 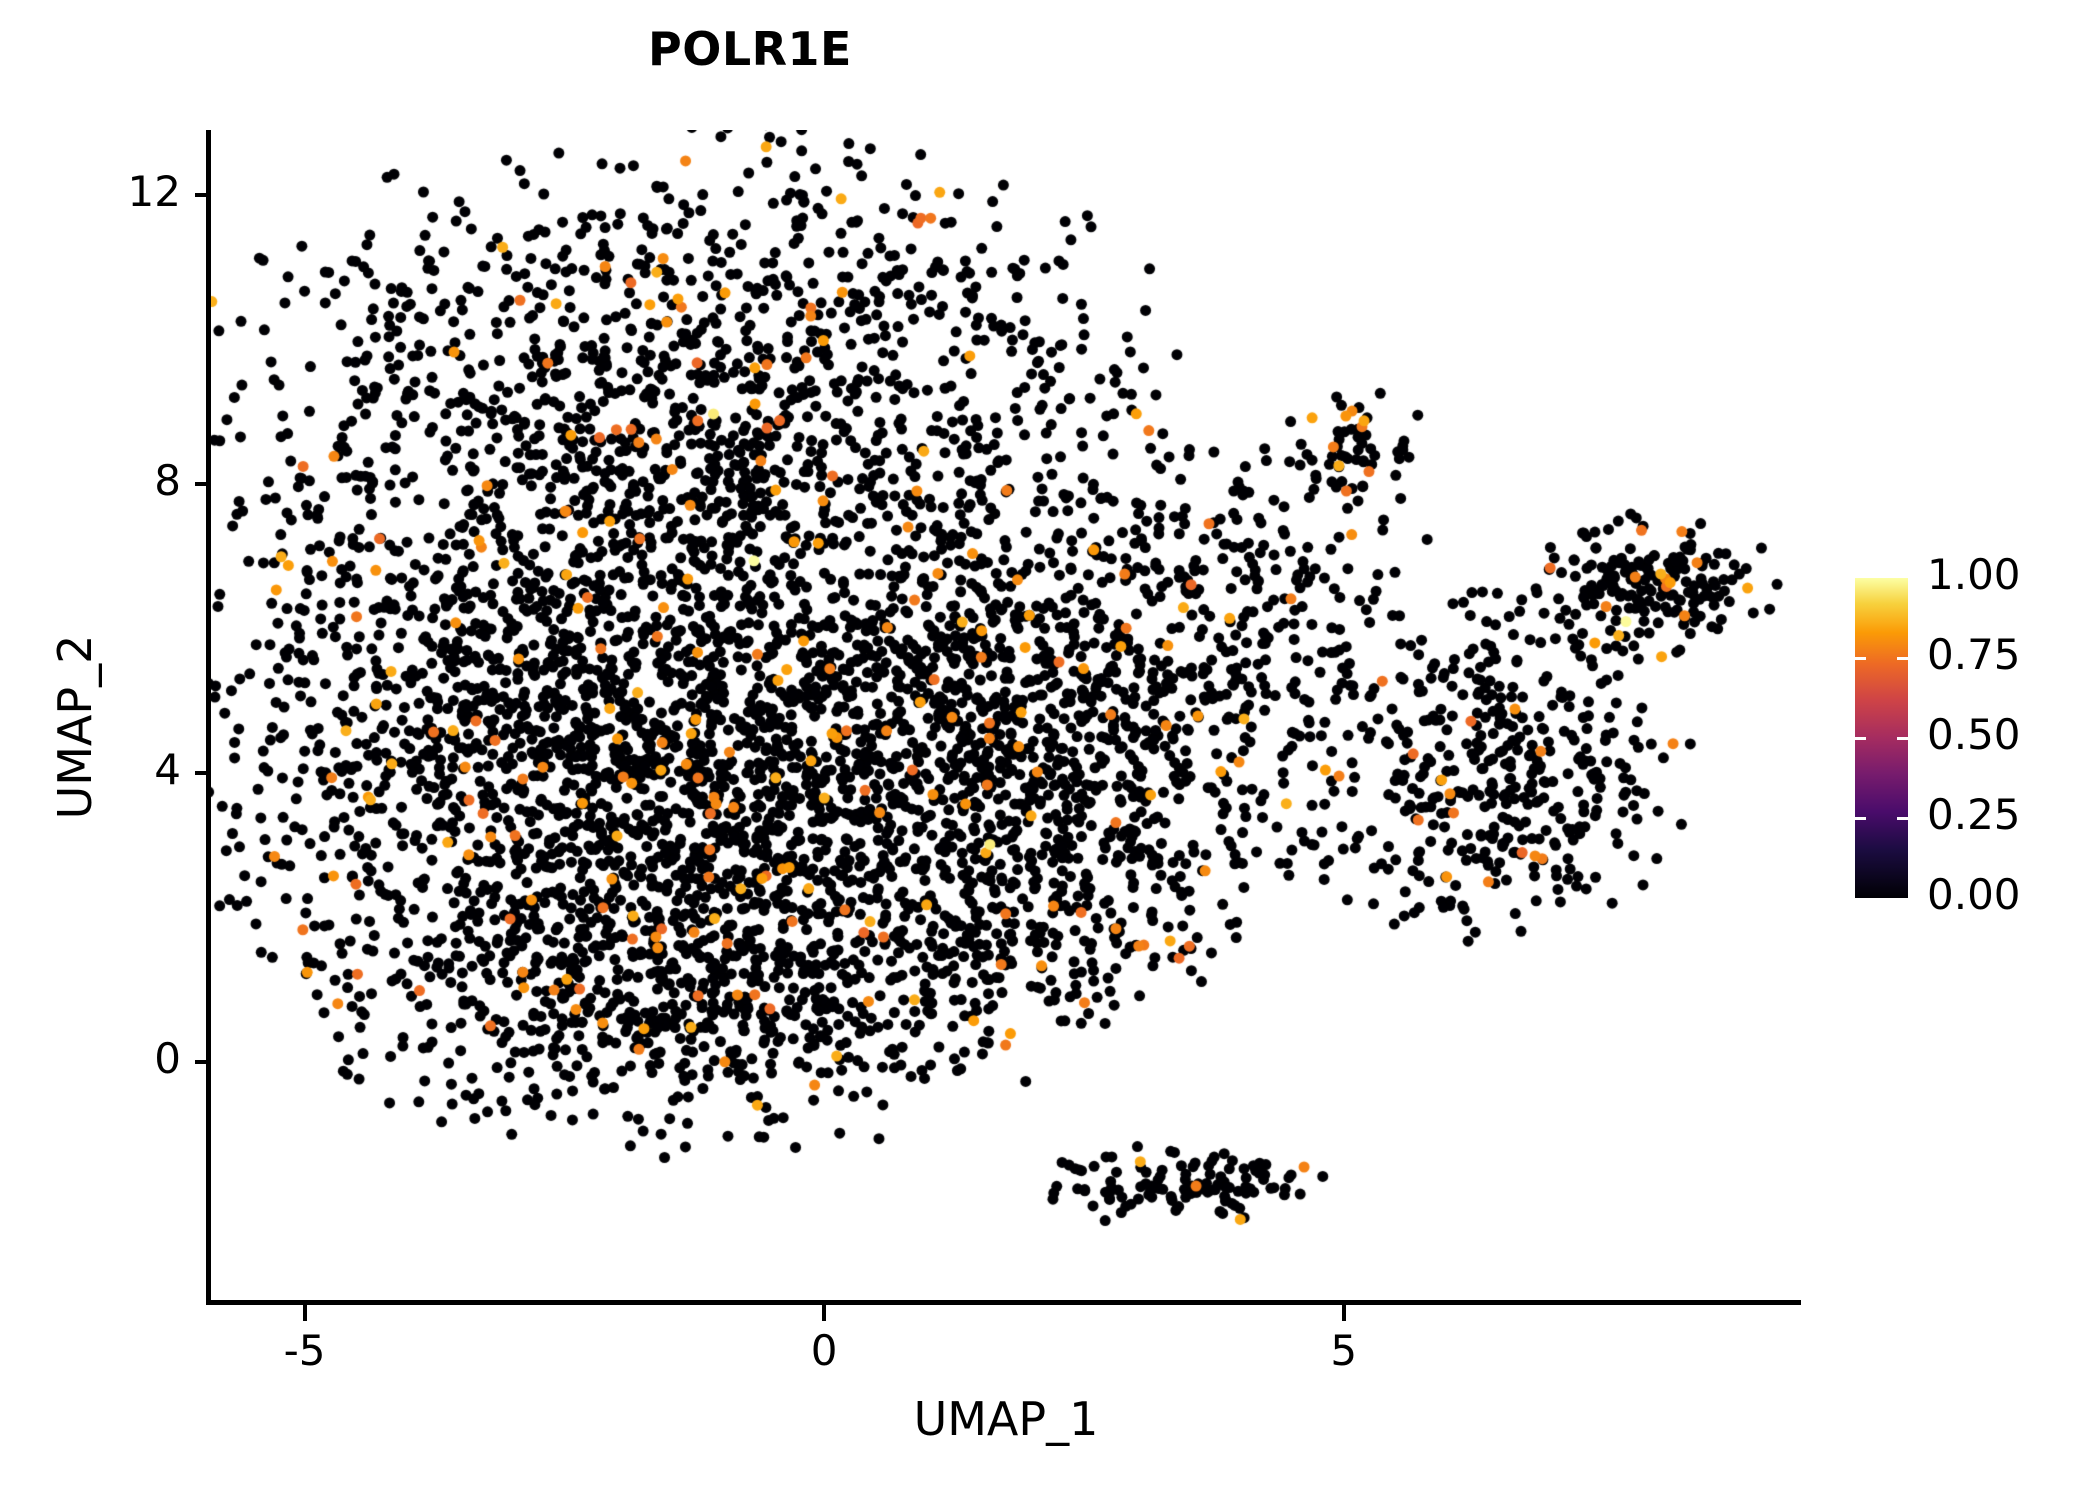 I want to click on y-axis-spine, so click(x=208, y=717).